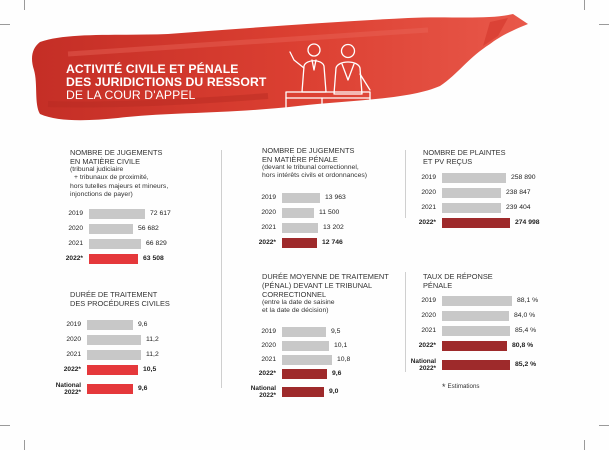 The height and width of the screenshot is (450, 609). What do you see at coordinates (334, 391) in the screenshot?
I see `bar-value-label: 9,0` at bounding box center [334, 391].